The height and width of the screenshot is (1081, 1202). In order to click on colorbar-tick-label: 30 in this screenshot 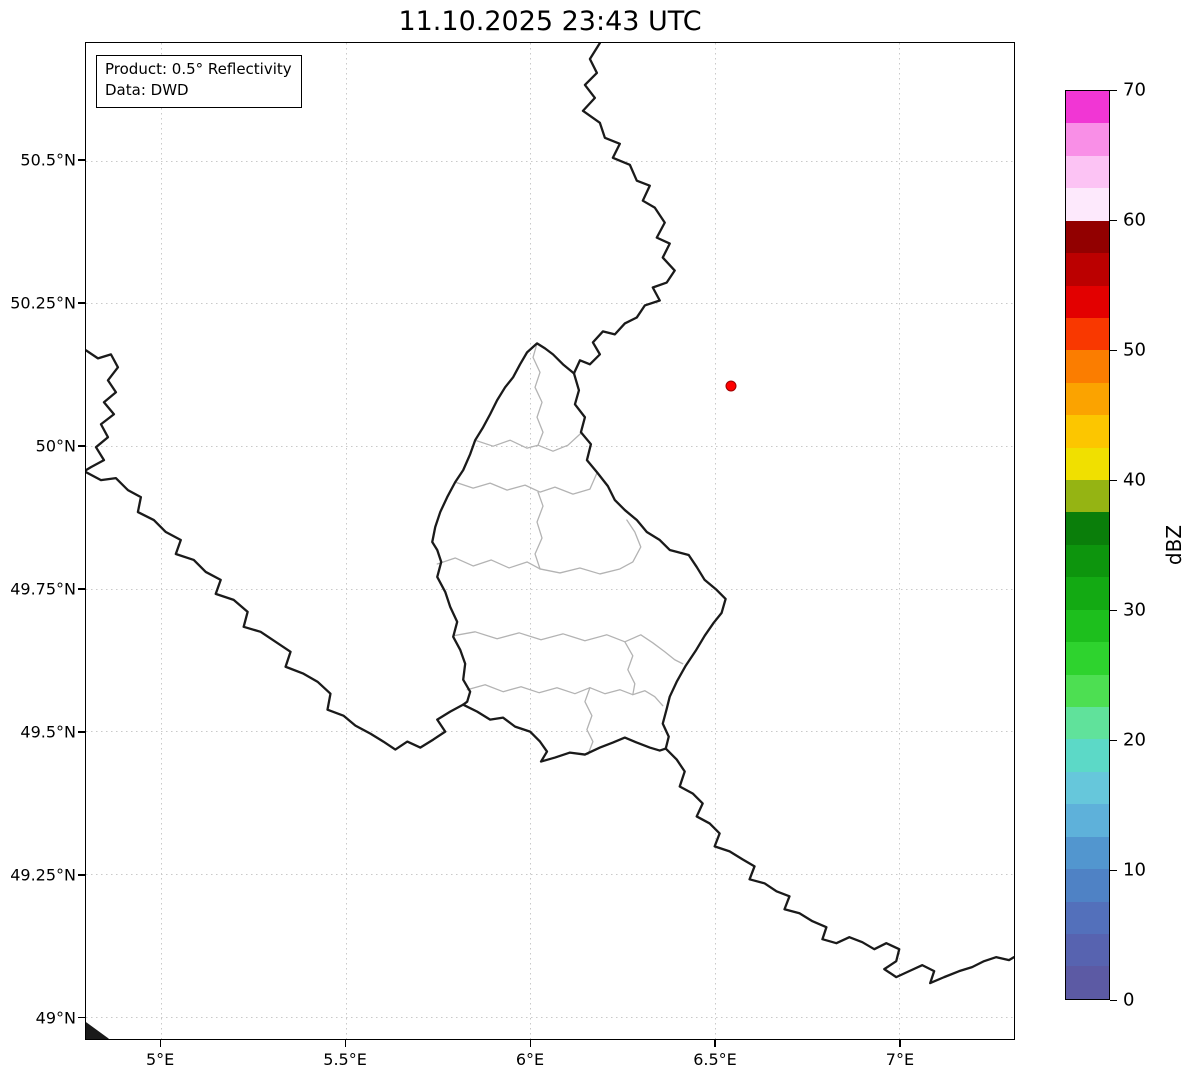, I will do `click(1134, 610)`.